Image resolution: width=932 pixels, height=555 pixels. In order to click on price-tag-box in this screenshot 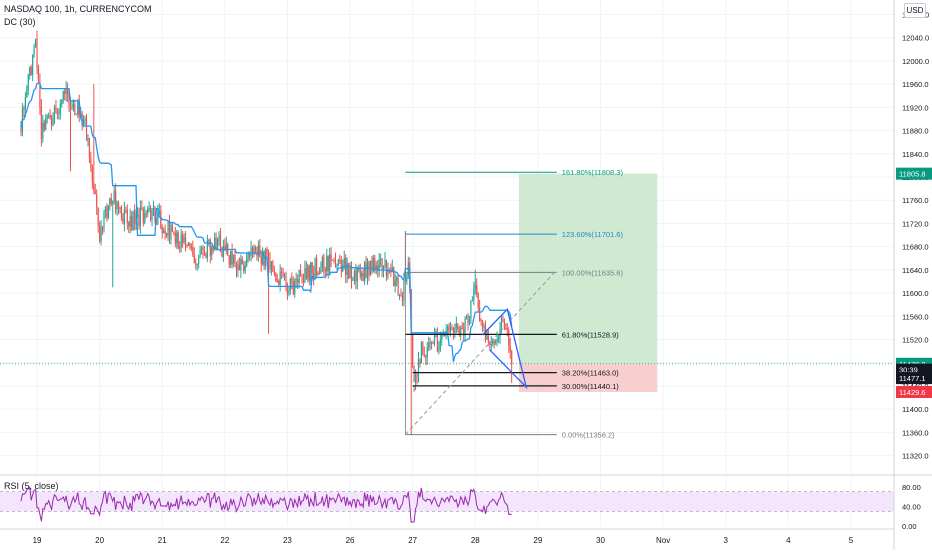, I will do `click(914, 391)`.